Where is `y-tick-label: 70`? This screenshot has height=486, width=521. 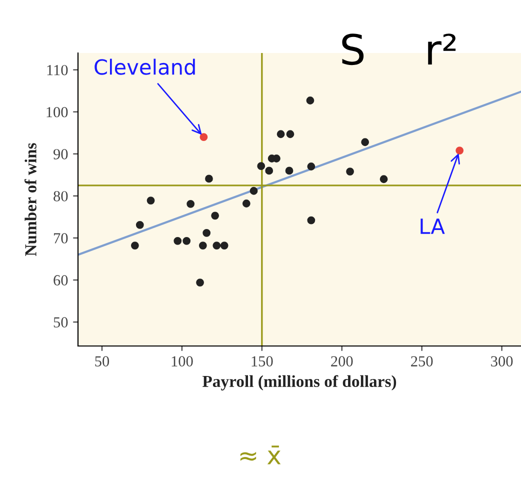
y-tick-label: 70 is located at coordinates (61, 238).